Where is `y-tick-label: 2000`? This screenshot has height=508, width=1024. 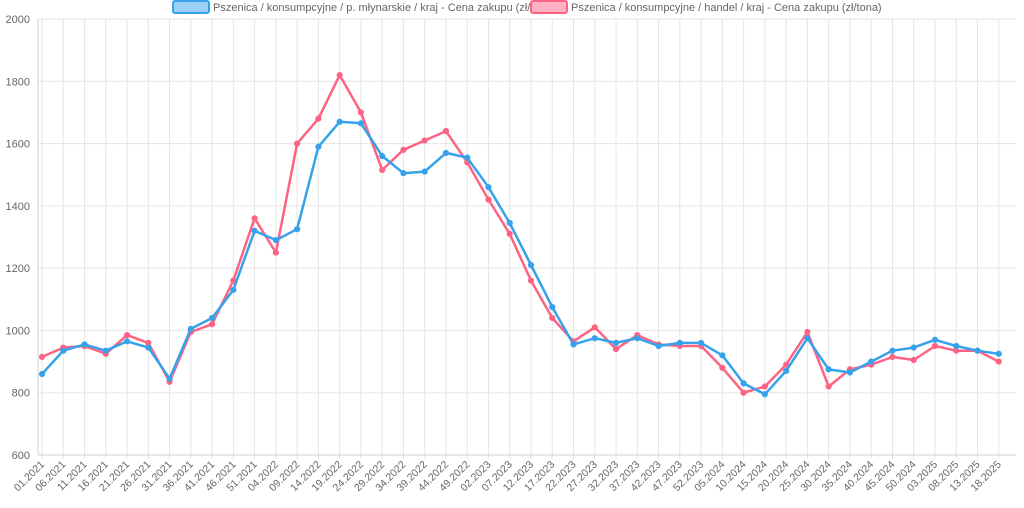 y-tick-label: 2000 is located at coordinates (18, 20).